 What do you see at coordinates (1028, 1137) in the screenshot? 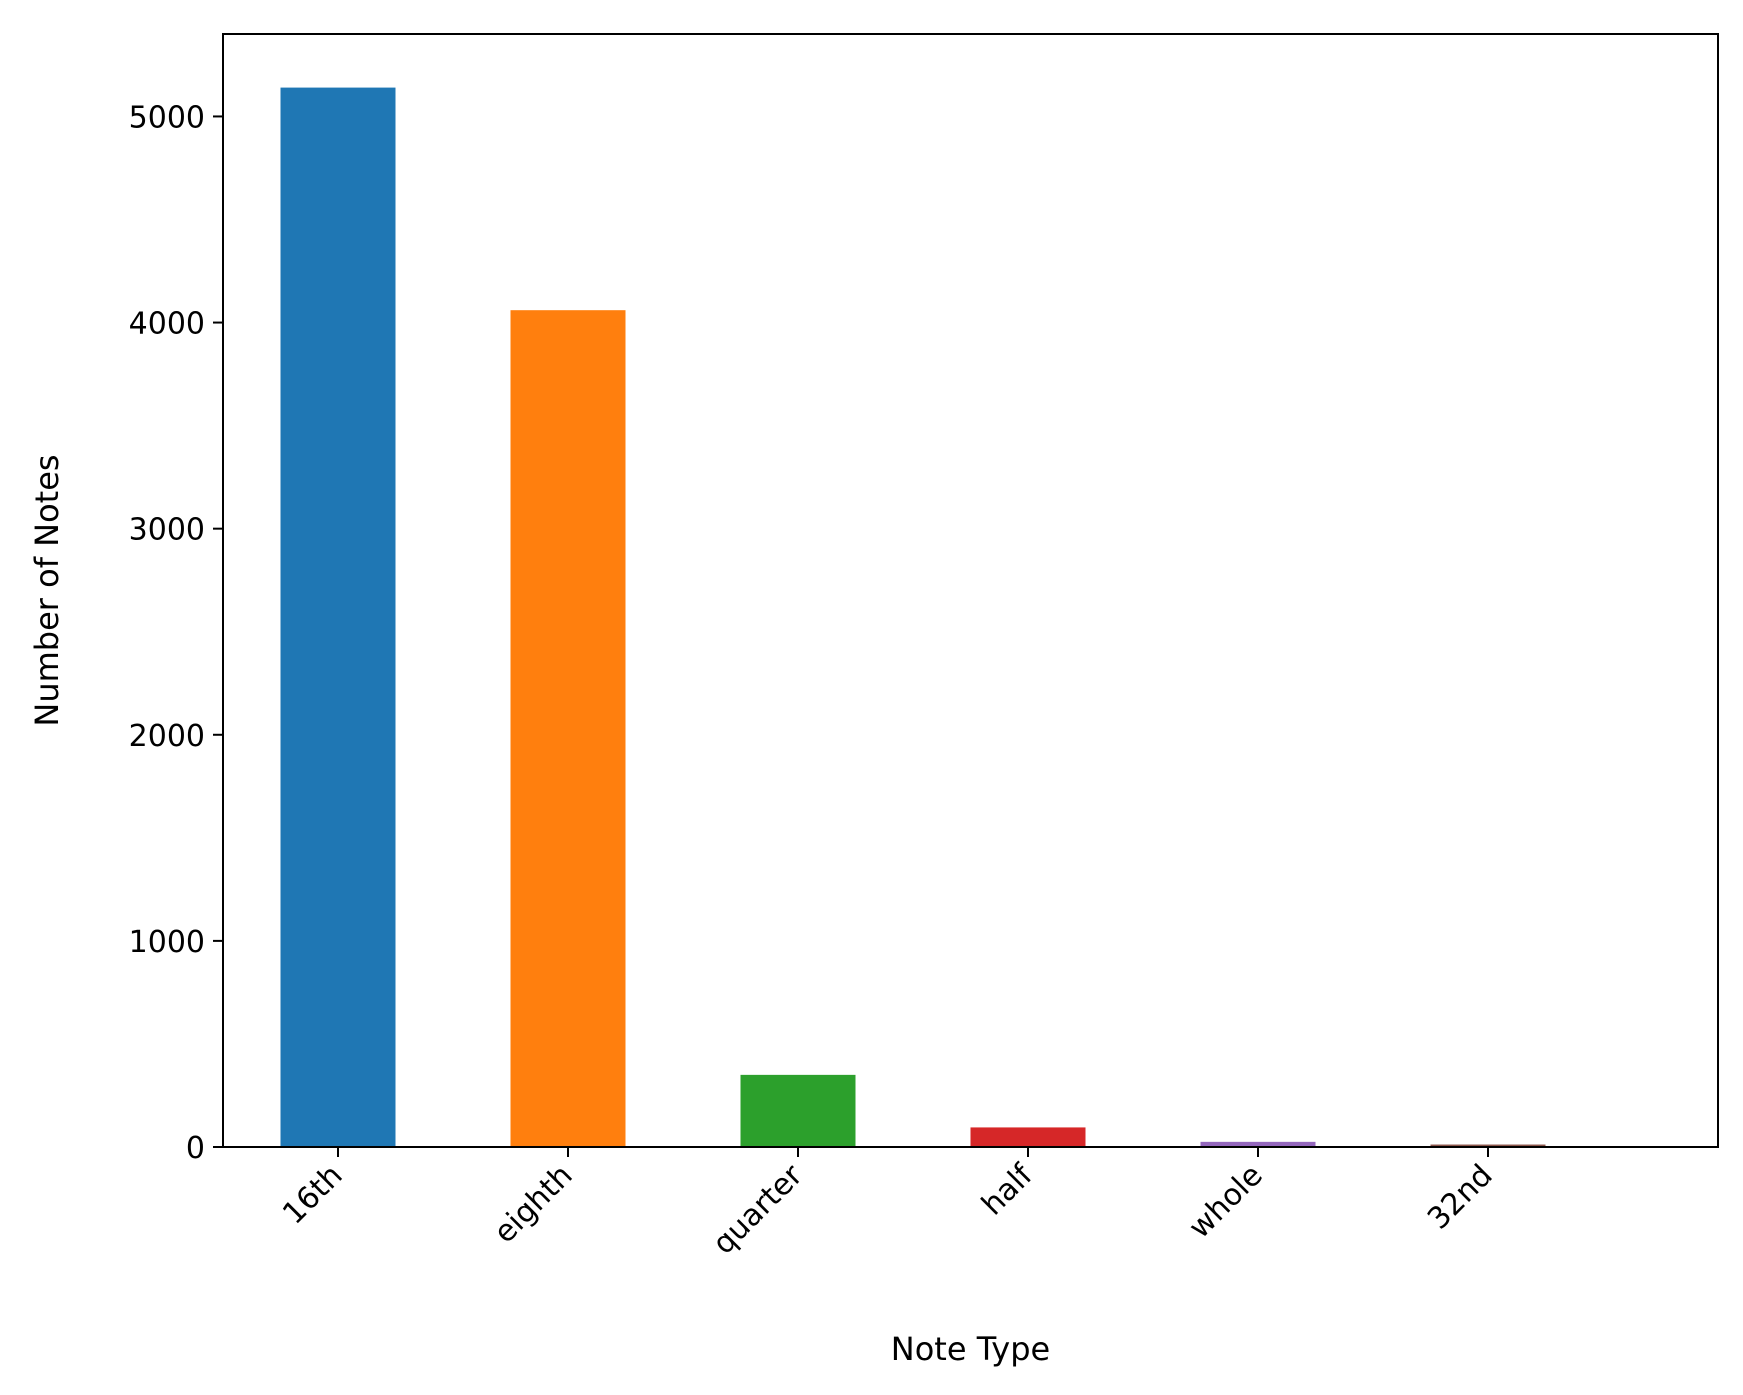
I see `bar-half` at bounding box center [1028, 1137].